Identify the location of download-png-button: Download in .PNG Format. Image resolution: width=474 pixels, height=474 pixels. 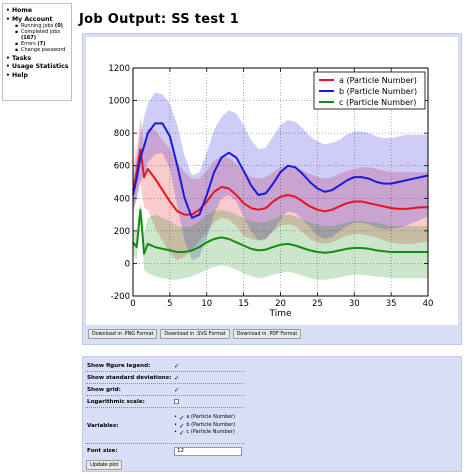
(123, 334).